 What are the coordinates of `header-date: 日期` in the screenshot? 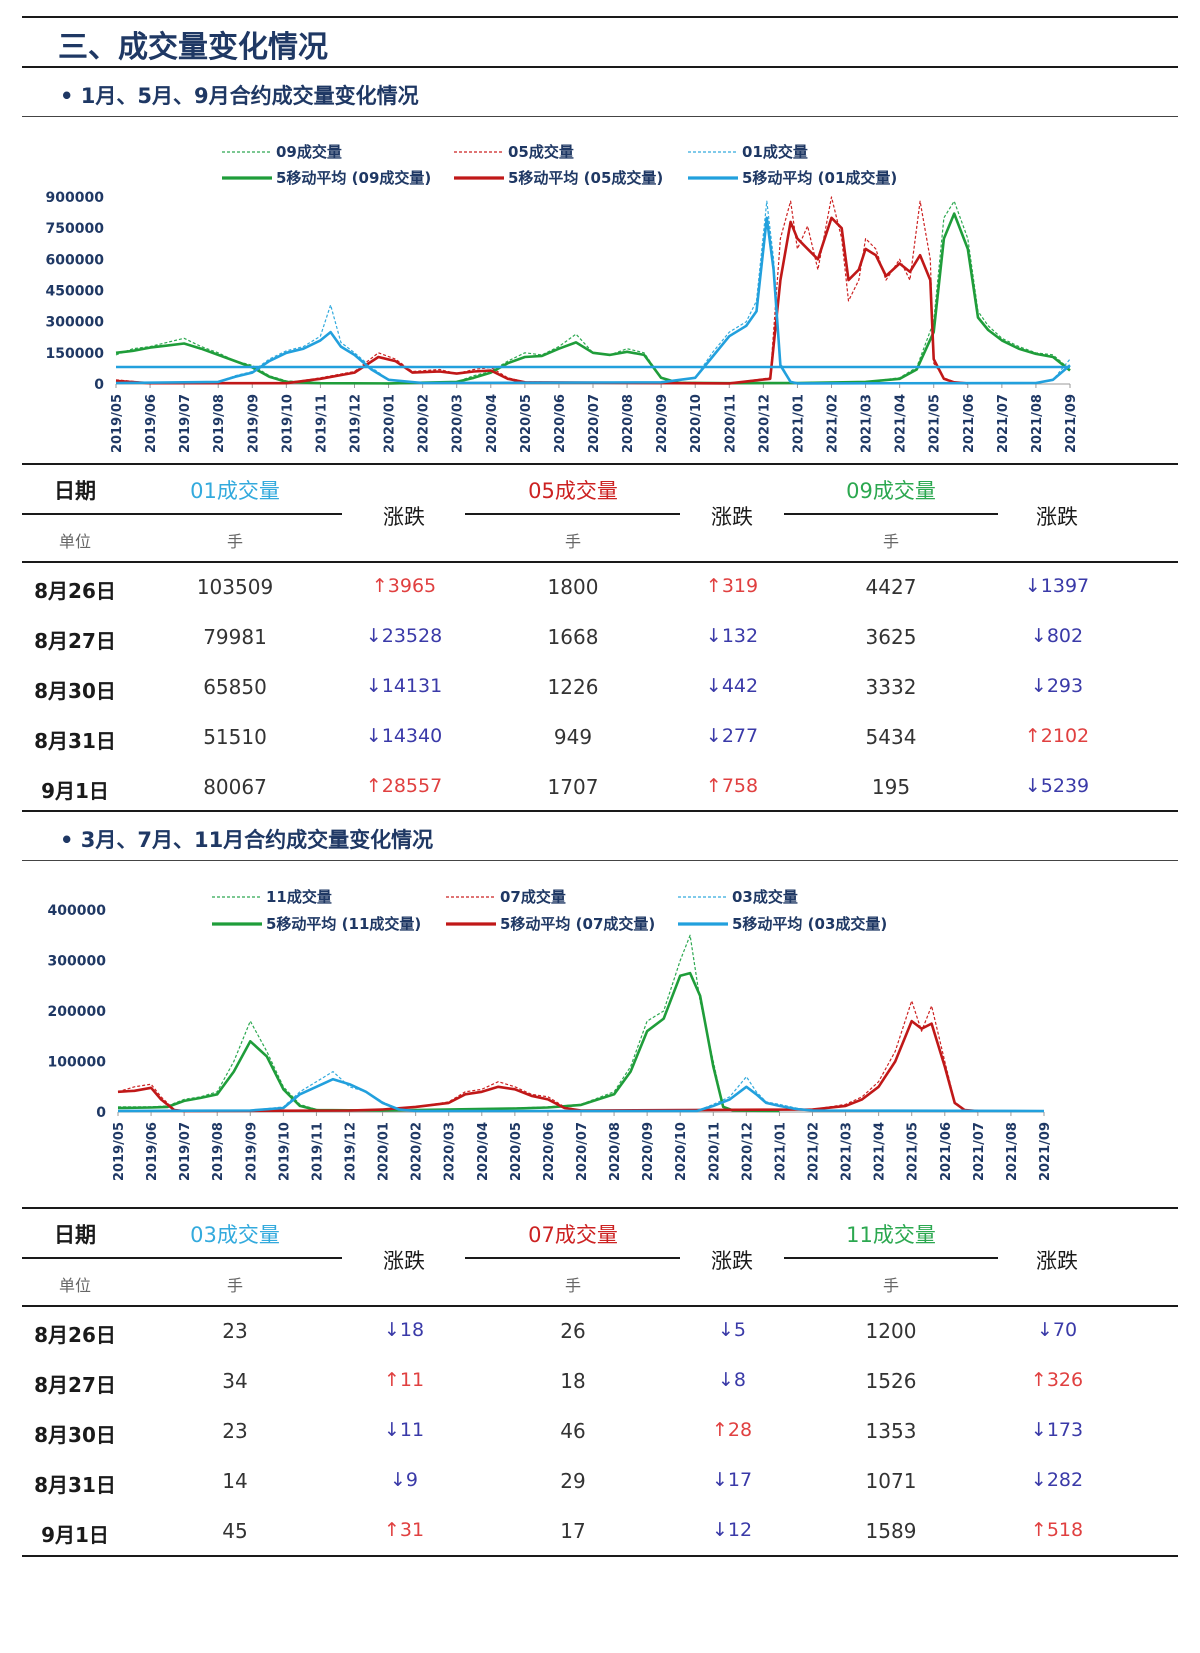 It's located at (75, 1235).